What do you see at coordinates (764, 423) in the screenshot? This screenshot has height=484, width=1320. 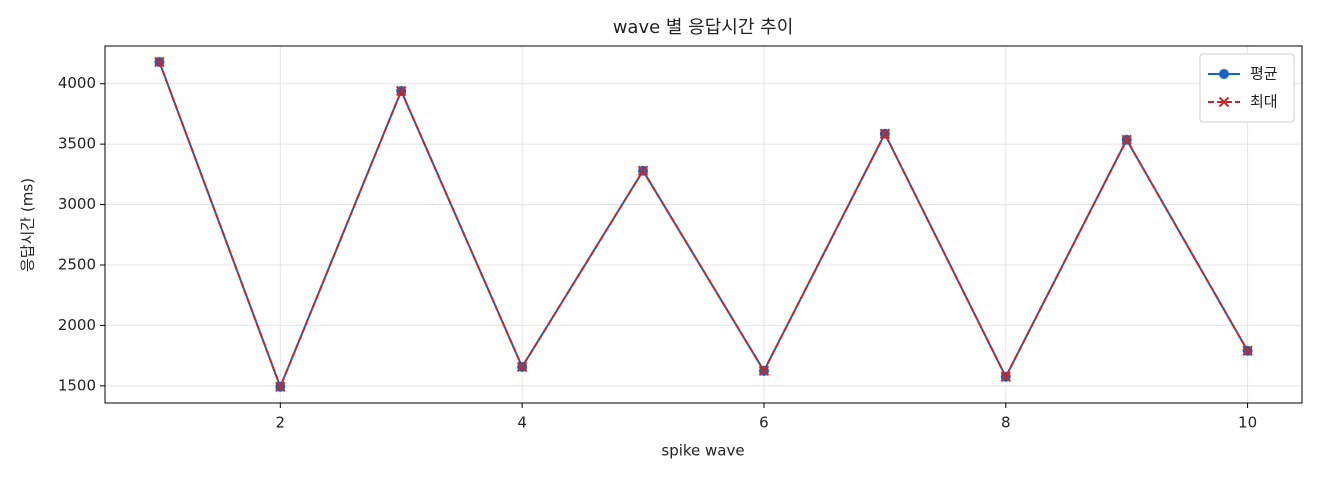 I see `x-tick-label: 6` at bounding box center [764, 423].